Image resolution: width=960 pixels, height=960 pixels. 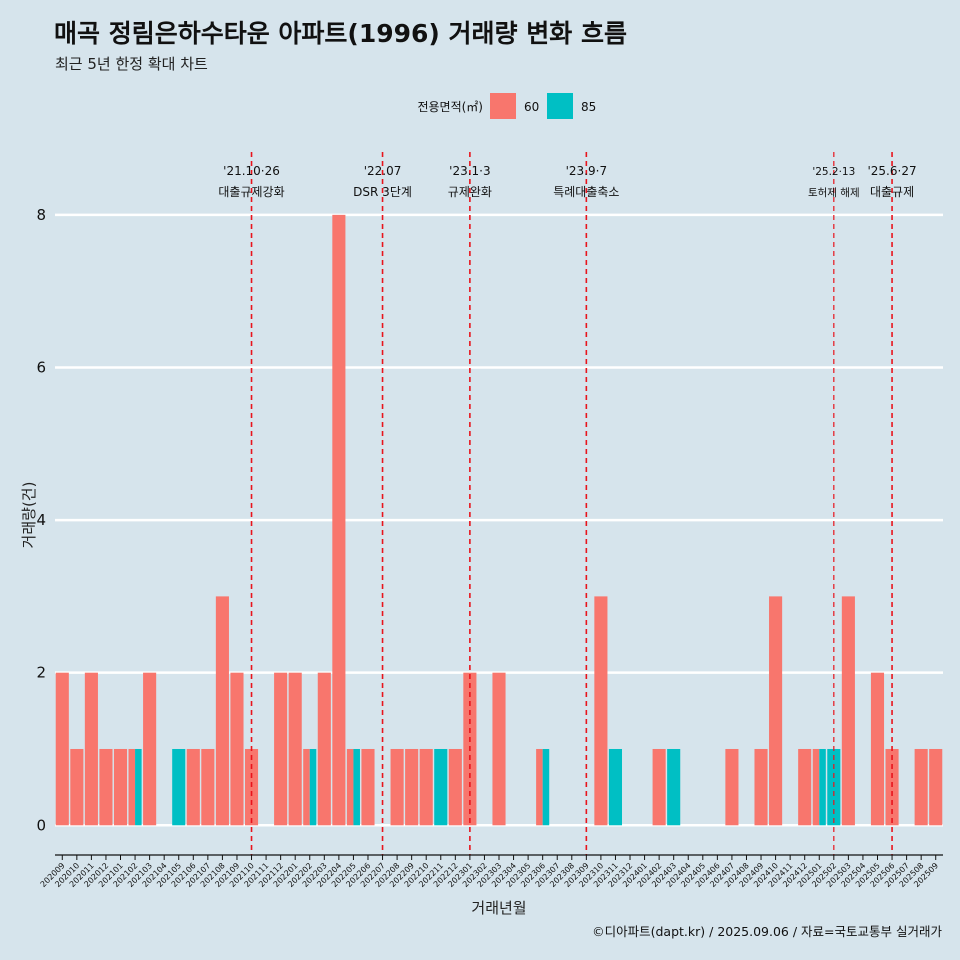 What do you see at coordinates (41, 215) in the screenshot?
I see `y-tick-label: 8` at bounding box center [41, 215].